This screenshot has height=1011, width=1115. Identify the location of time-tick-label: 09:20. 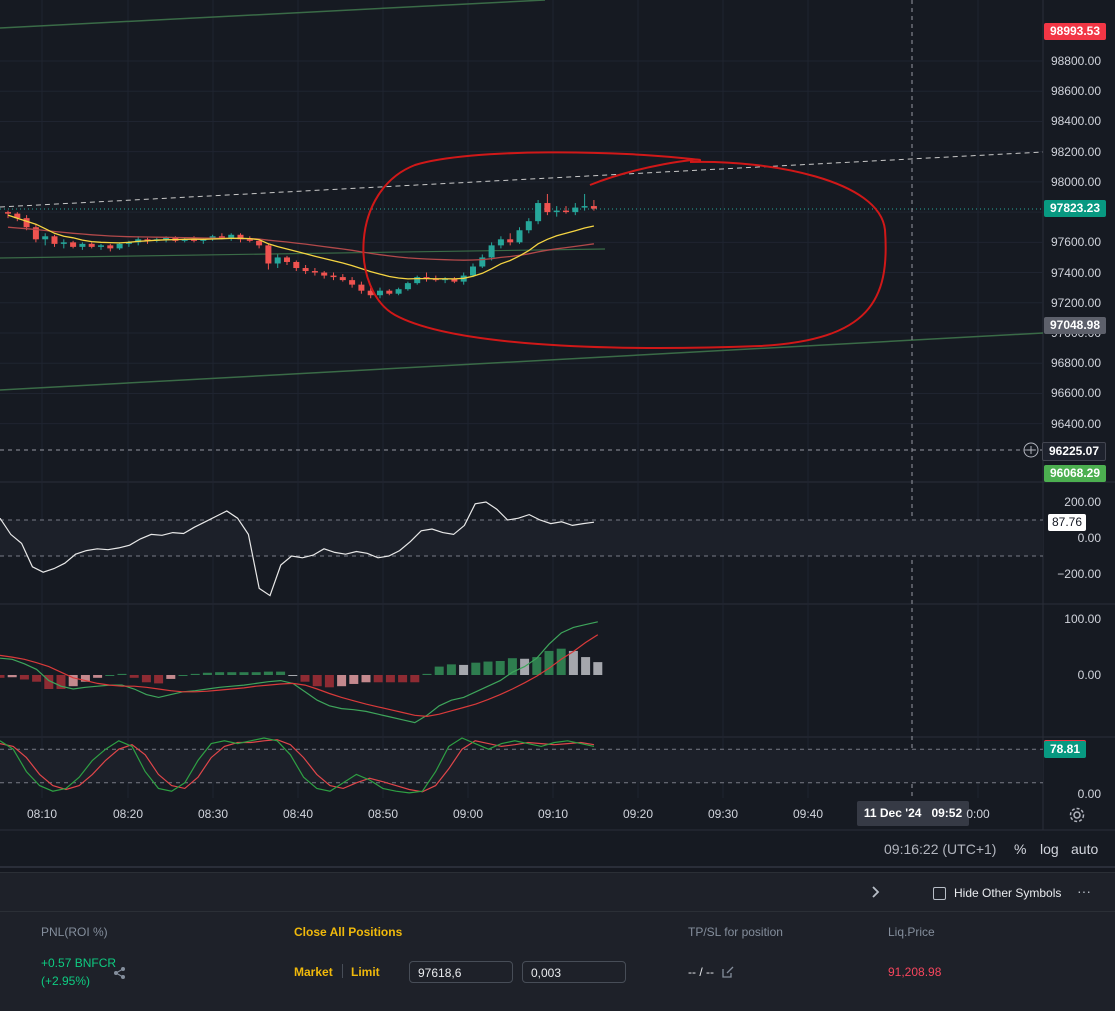
(638, 814).